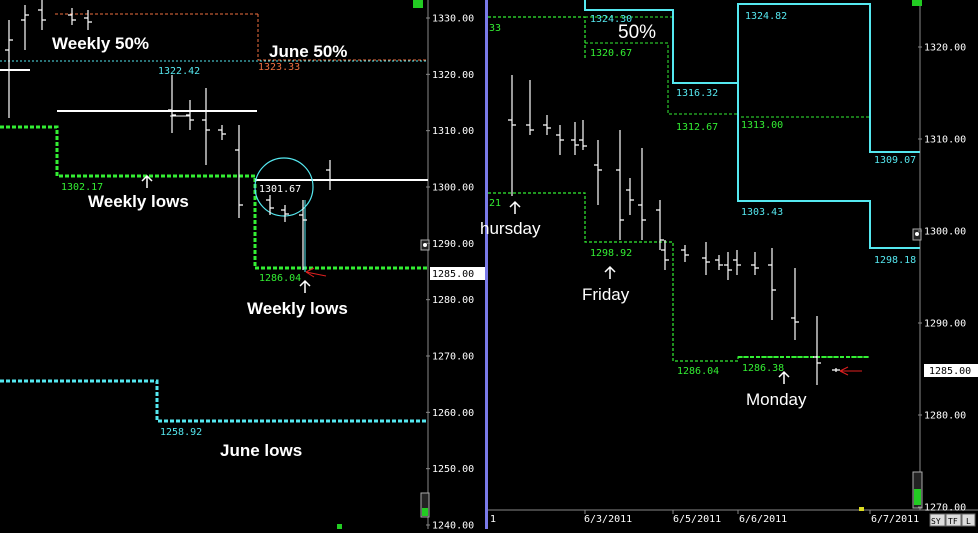 The height and width of the screenshot is (533, 978). What do you see at coordinates (784, 377) in the screenshot?
I see `up-arrow-monday` at bounding box center [784, 377].